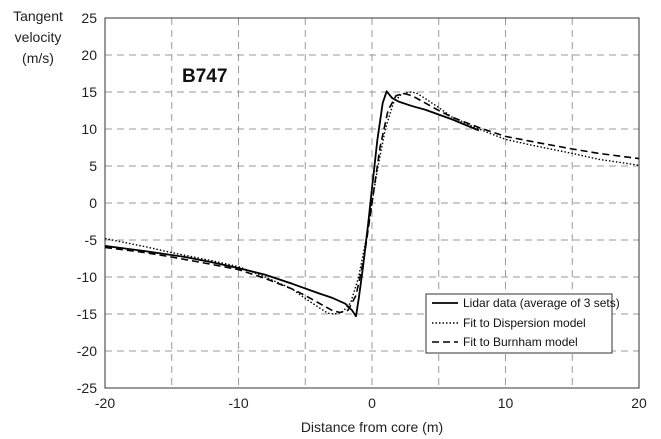 This screenshot has height=439, width=661. Describe the element at coordinates (541, 303) in the screenshot. I see `legend-label-lidar: Lidar data (average of 3 sets)` at that location.